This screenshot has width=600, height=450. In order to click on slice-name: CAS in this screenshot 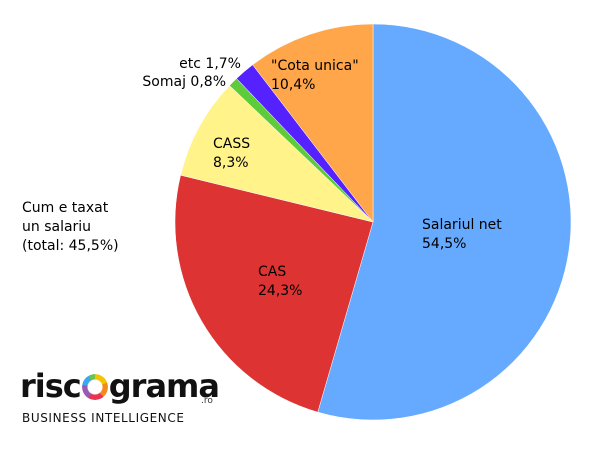, I will do `click(272, 272)`.